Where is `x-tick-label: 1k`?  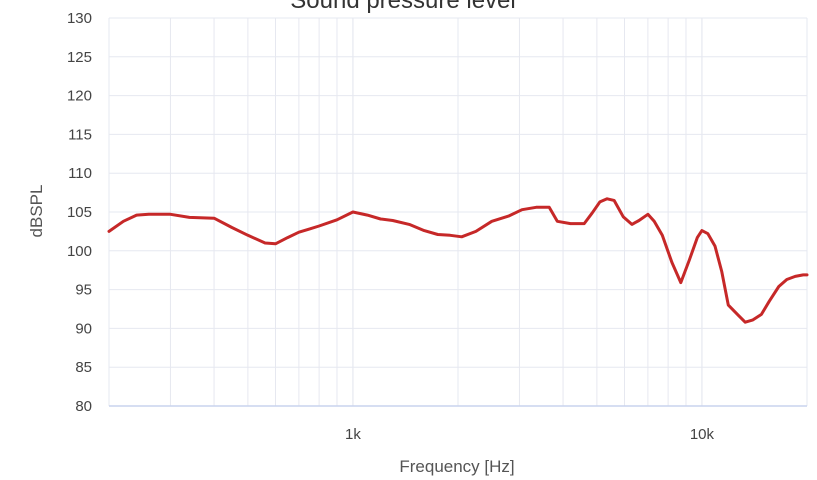
x-tick-label: 1k is located at coordinates (353, 434).